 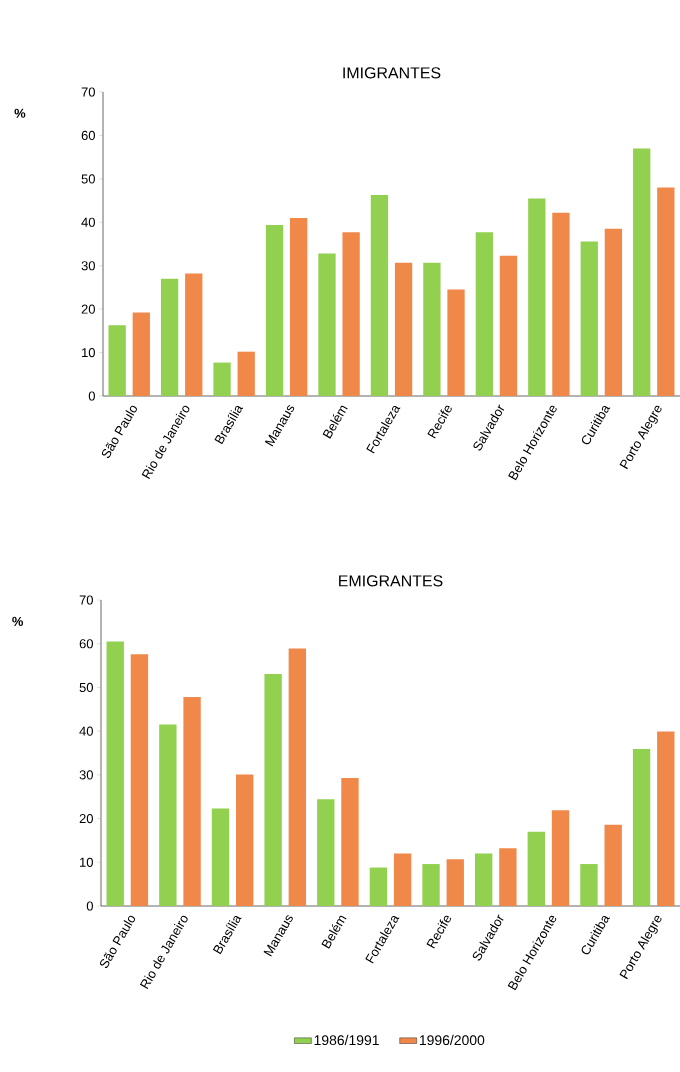 I want to click on chart-title: IMIGRANTES, so click(x=392, y=73).